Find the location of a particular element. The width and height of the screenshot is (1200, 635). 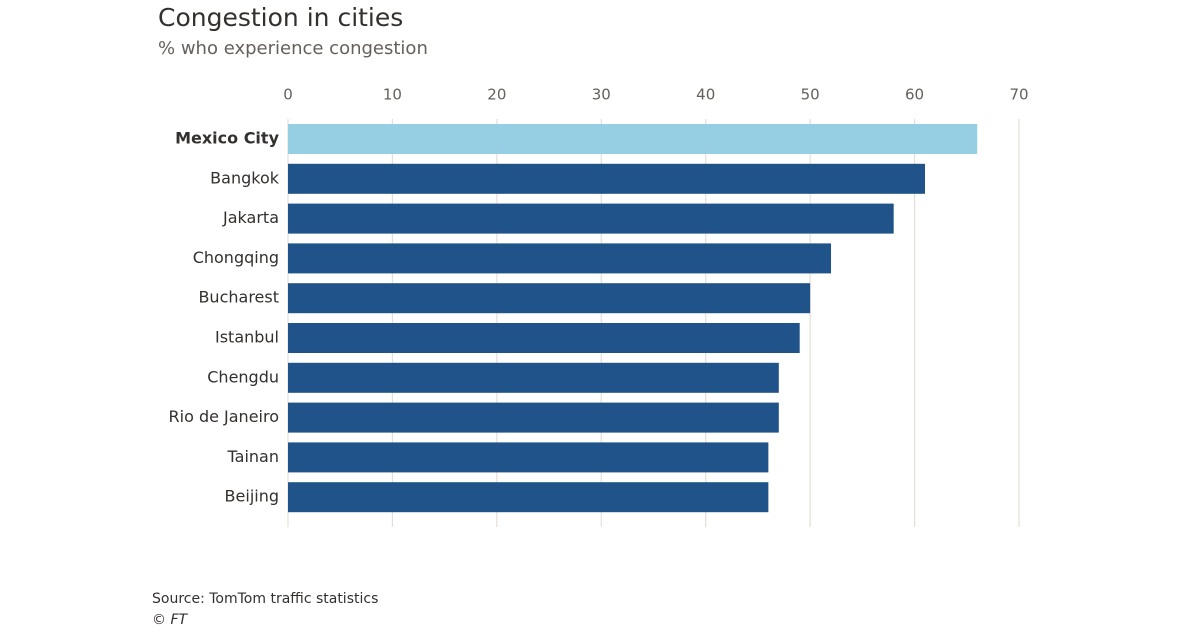

y-tick-label: Bangkok is located at coordinates (245, 177).